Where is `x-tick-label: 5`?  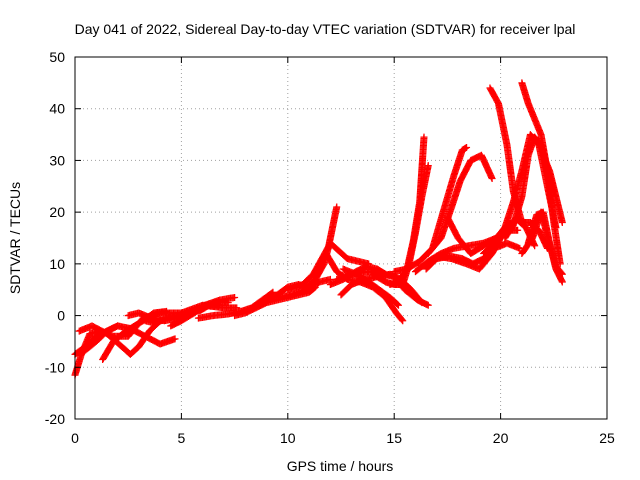
x-tick-label: 5 is located at coordinates (182, 438).